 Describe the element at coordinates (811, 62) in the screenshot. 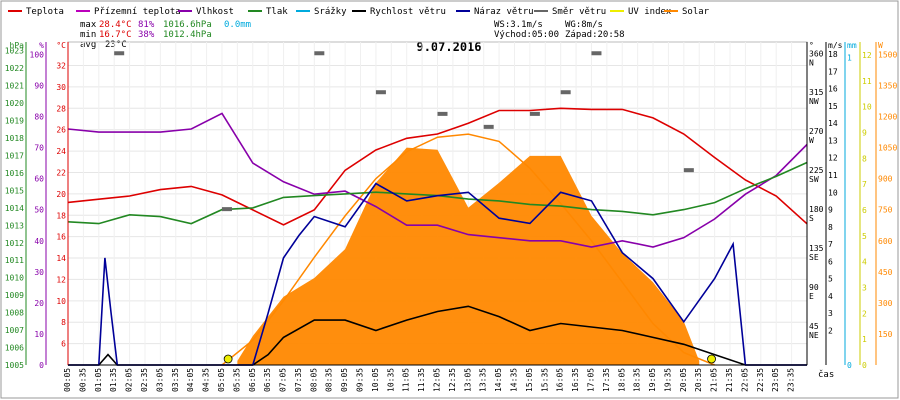

I see `direction-axis-letter: N` at that location.